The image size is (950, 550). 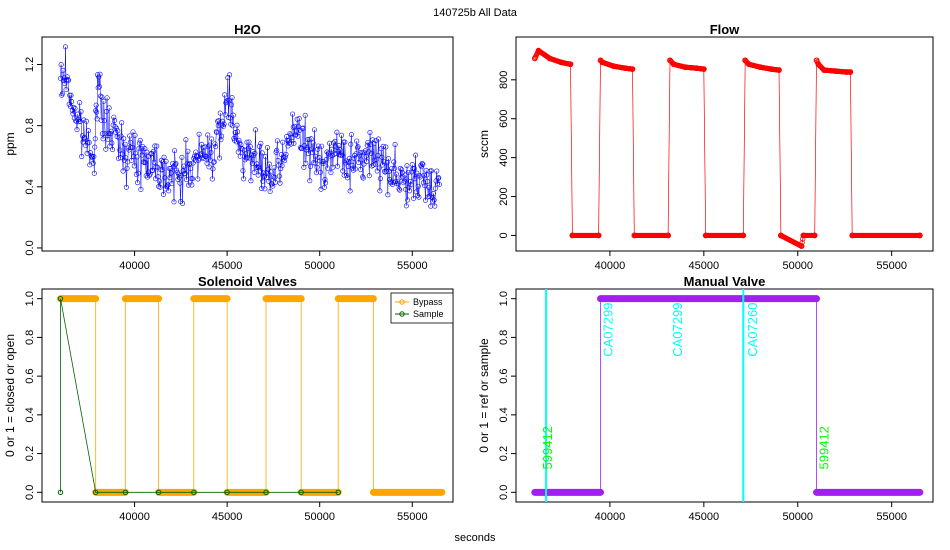 I want to click on h2o-chart-title: H2O, so click(x=247, y=29).